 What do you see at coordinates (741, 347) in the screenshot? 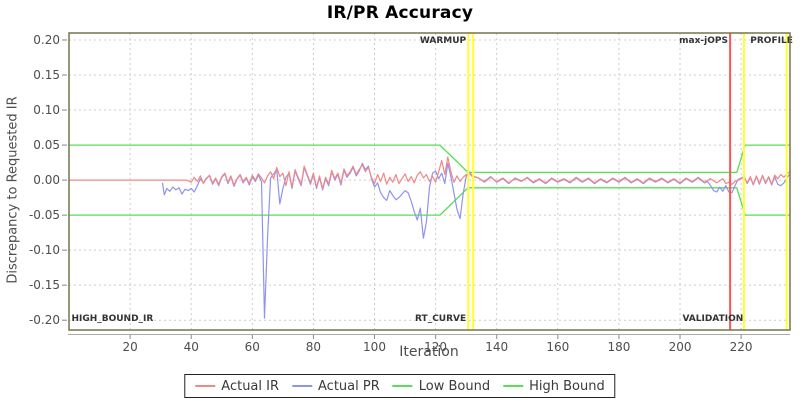
I see `x-tick-label: 220` at bounding box center [741, 347].